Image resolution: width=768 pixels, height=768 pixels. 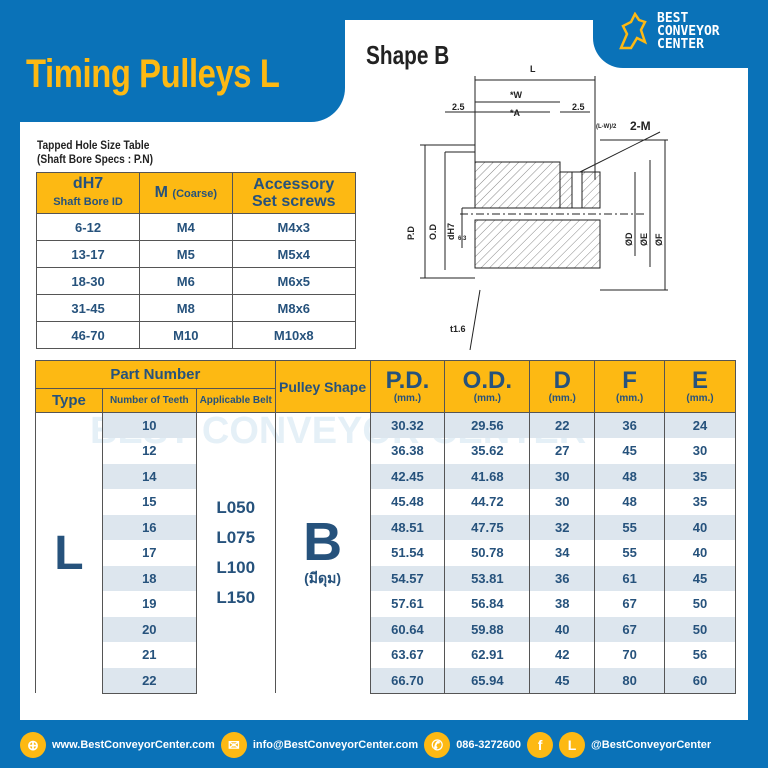 What do you see at coordinates (236, 507) in the screenshot?
I see `belt-code: L050` at bounding box center [236, 507].